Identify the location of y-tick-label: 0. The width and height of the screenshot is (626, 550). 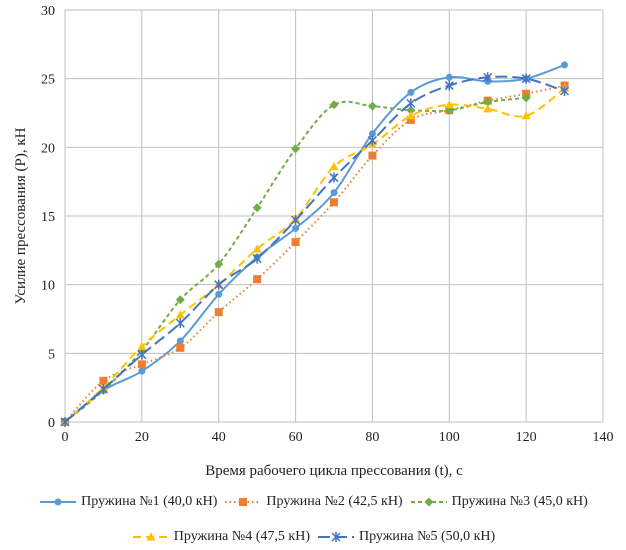
(51, 423).